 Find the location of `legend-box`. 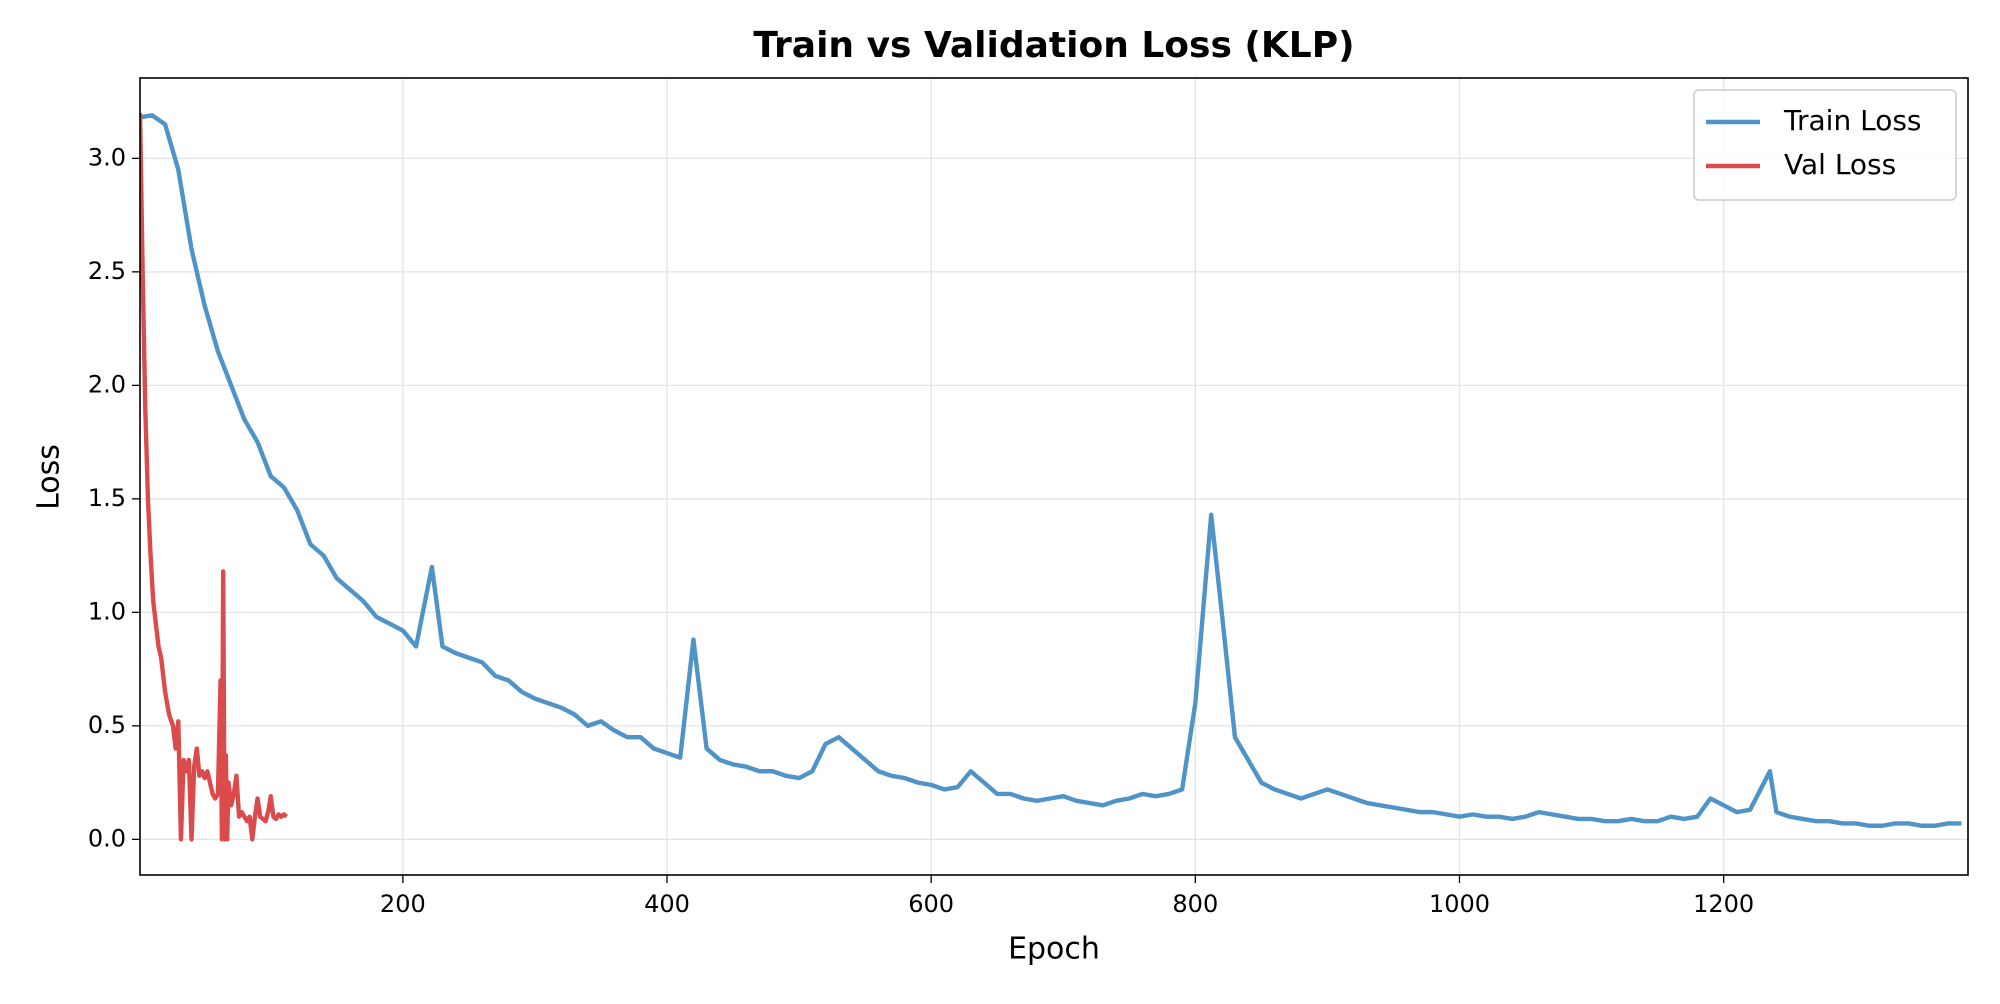

legend-box is located at coordinates (1825, 145).